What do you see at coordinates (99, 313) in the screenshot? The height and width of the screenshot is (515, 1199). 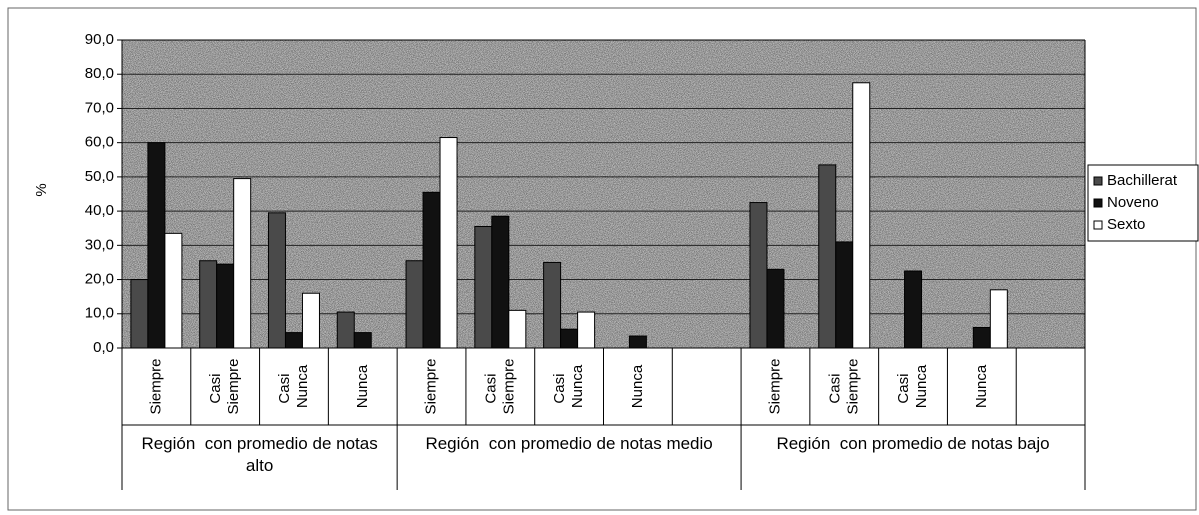 I see `y-tick-label: 10,0` at bounding box center [99, 313].